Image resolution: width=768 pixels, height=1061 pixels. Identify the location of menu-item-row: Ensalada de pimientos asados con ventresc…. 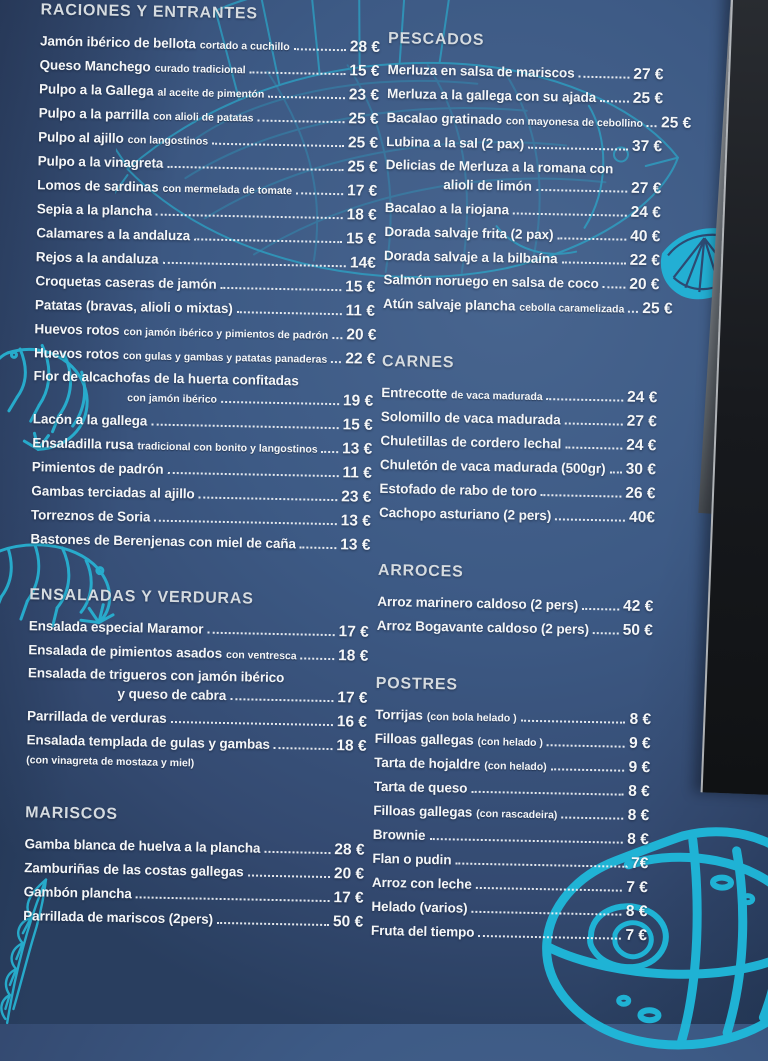
(198, 653).